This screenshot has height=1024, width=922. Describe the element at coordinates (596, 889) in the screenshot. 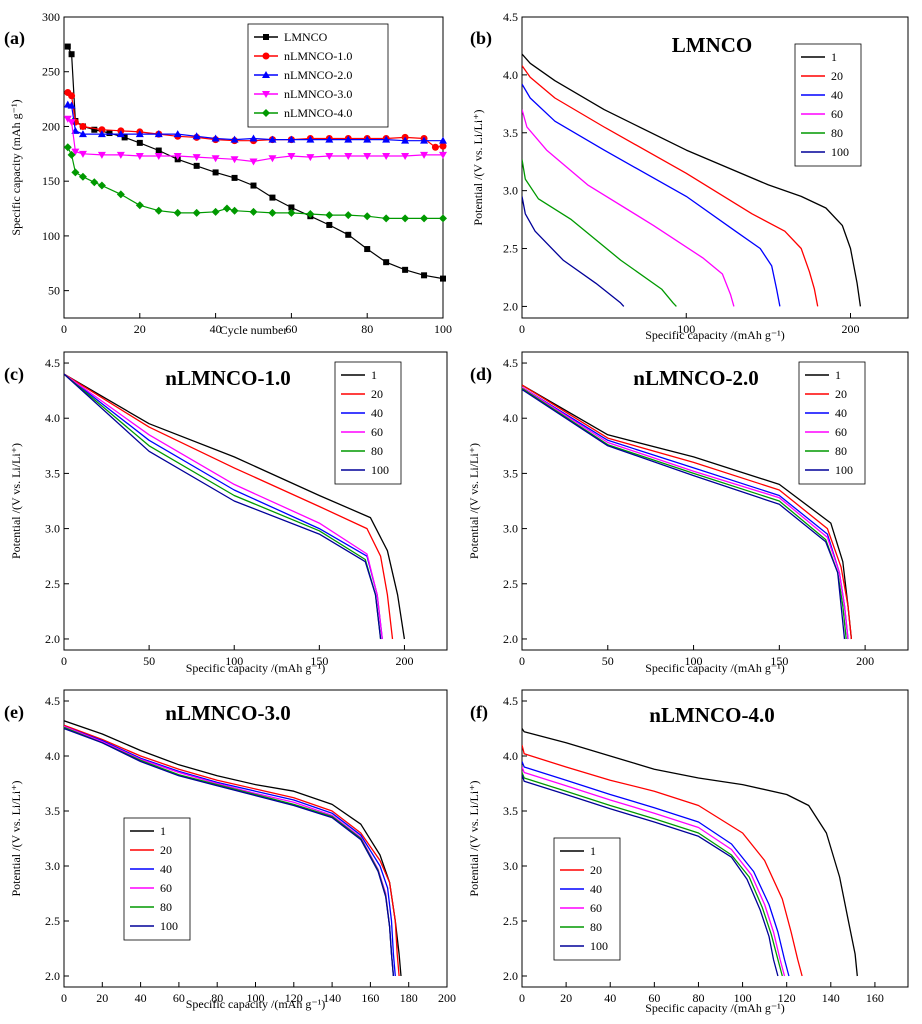

I see `legend-label: 40` at that location.